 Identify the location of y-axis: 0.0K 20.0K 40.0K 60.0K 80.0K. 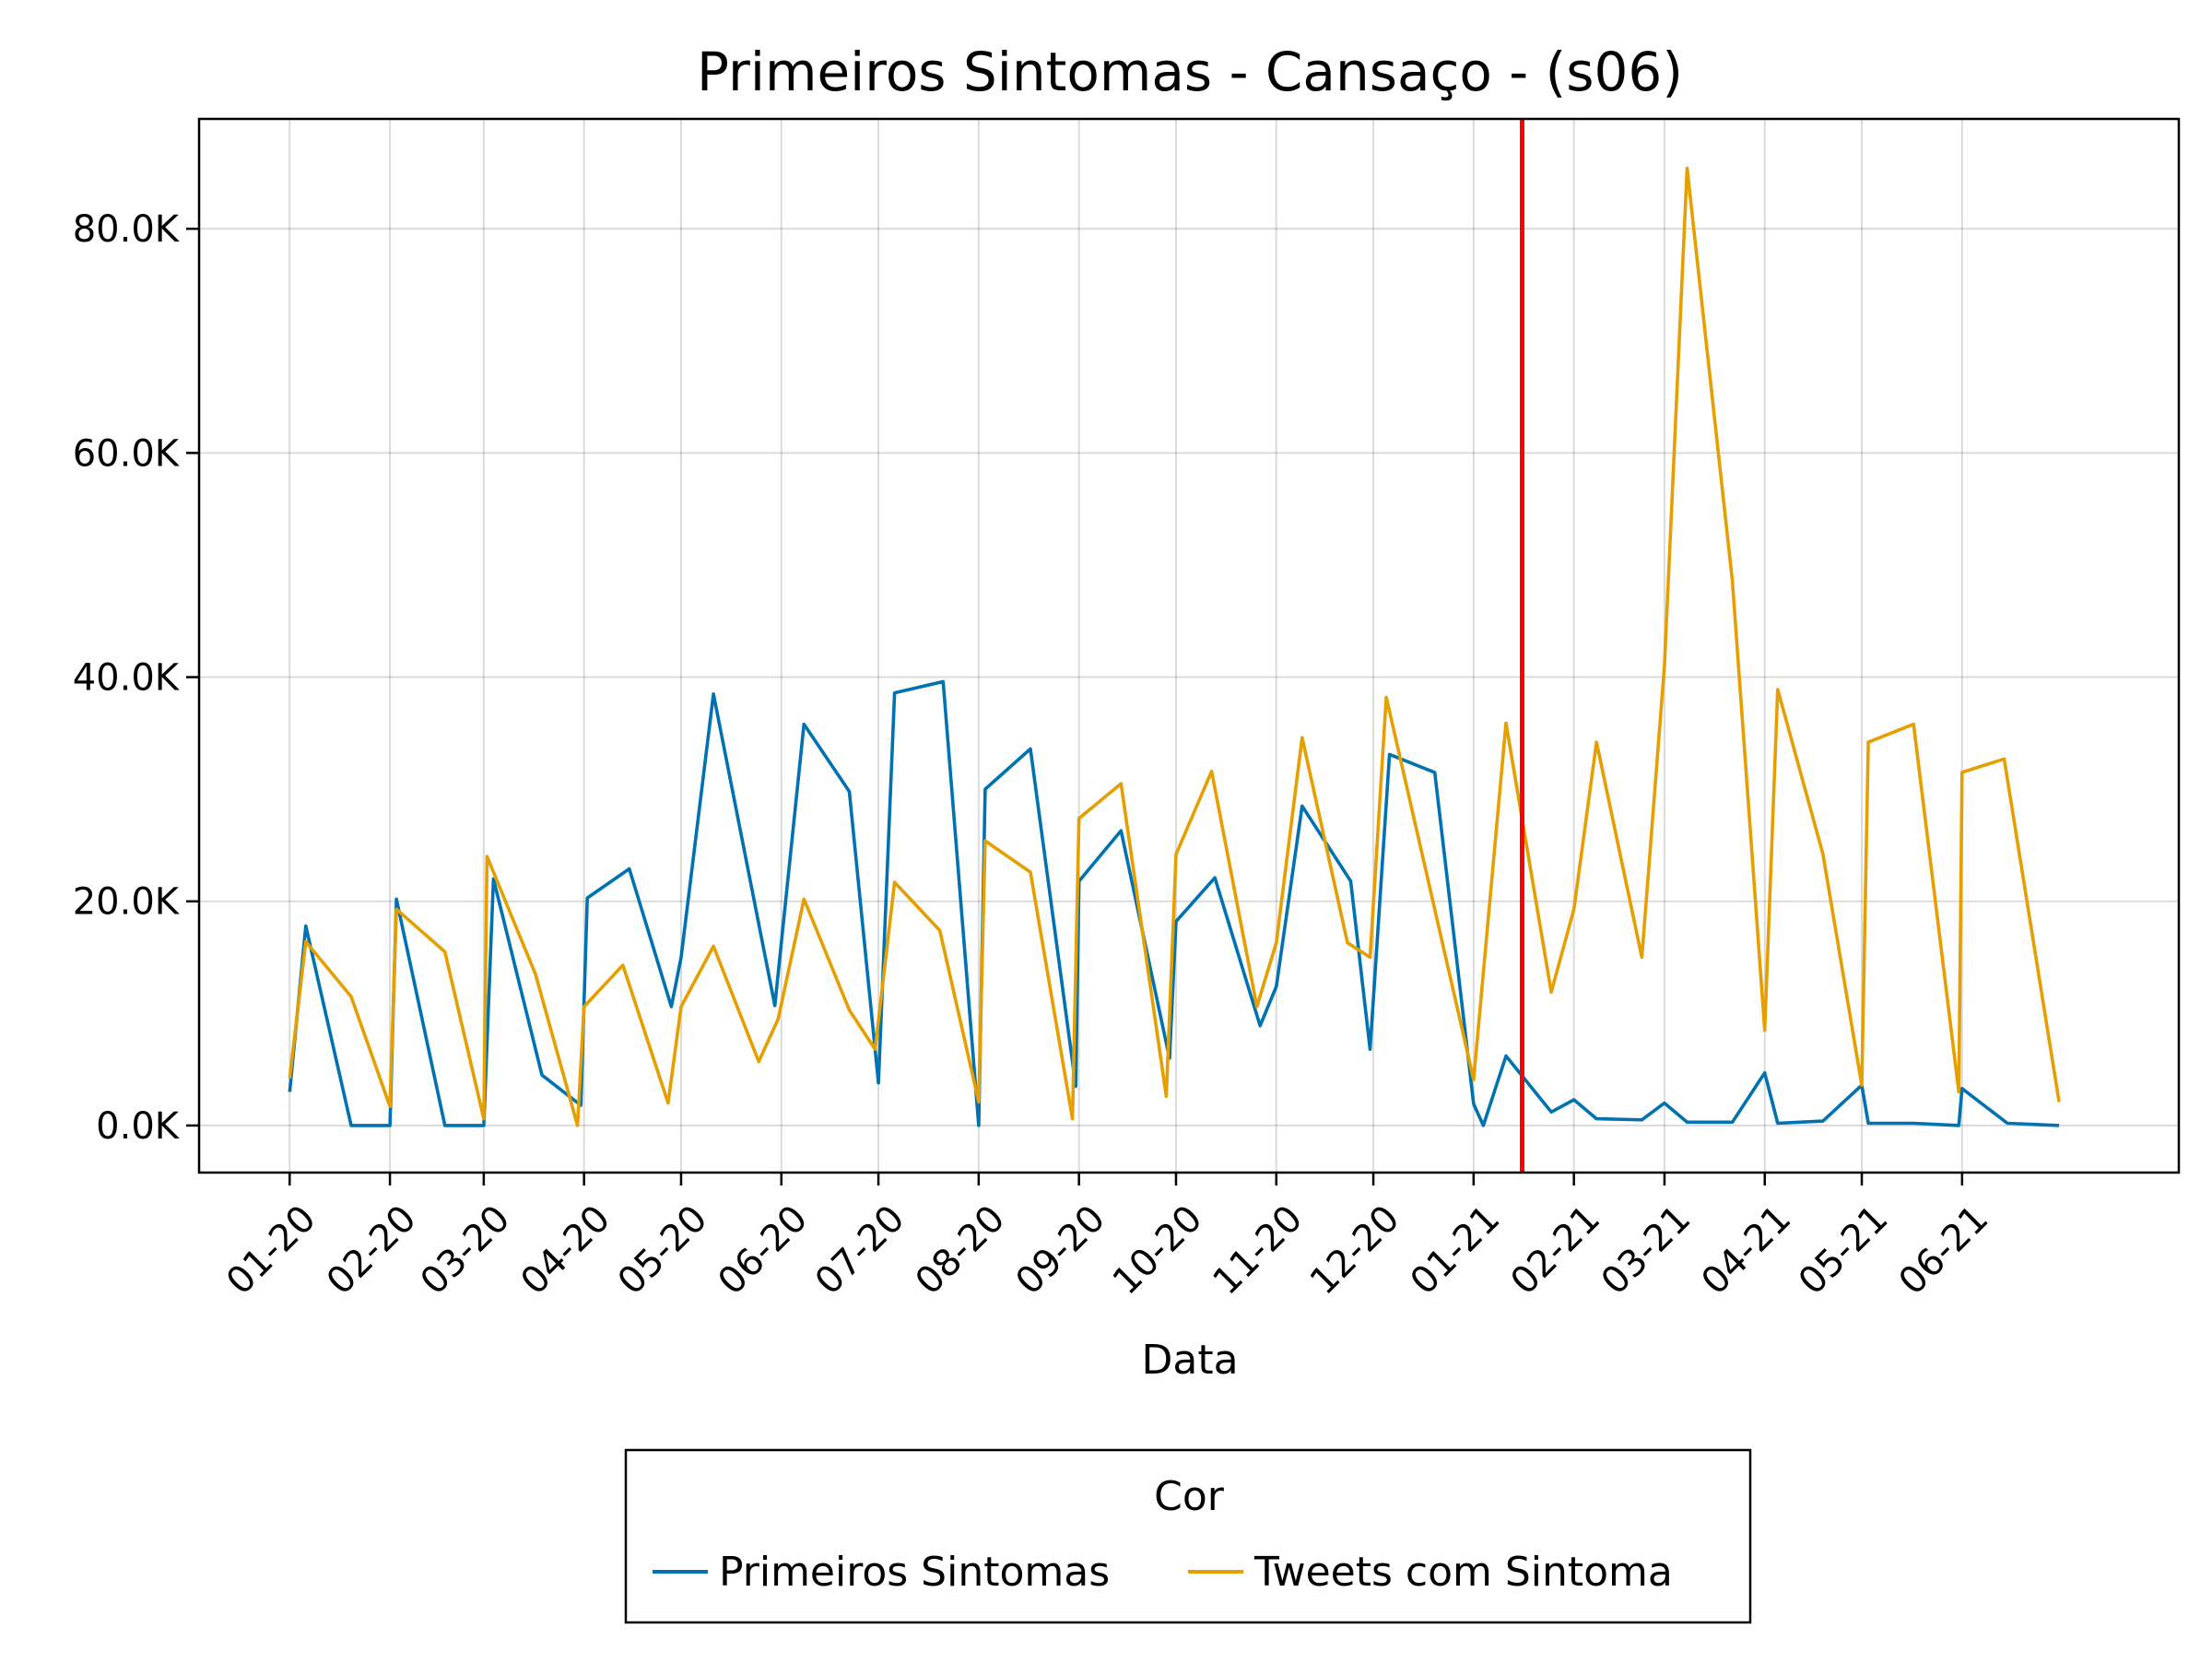
(136, 678).